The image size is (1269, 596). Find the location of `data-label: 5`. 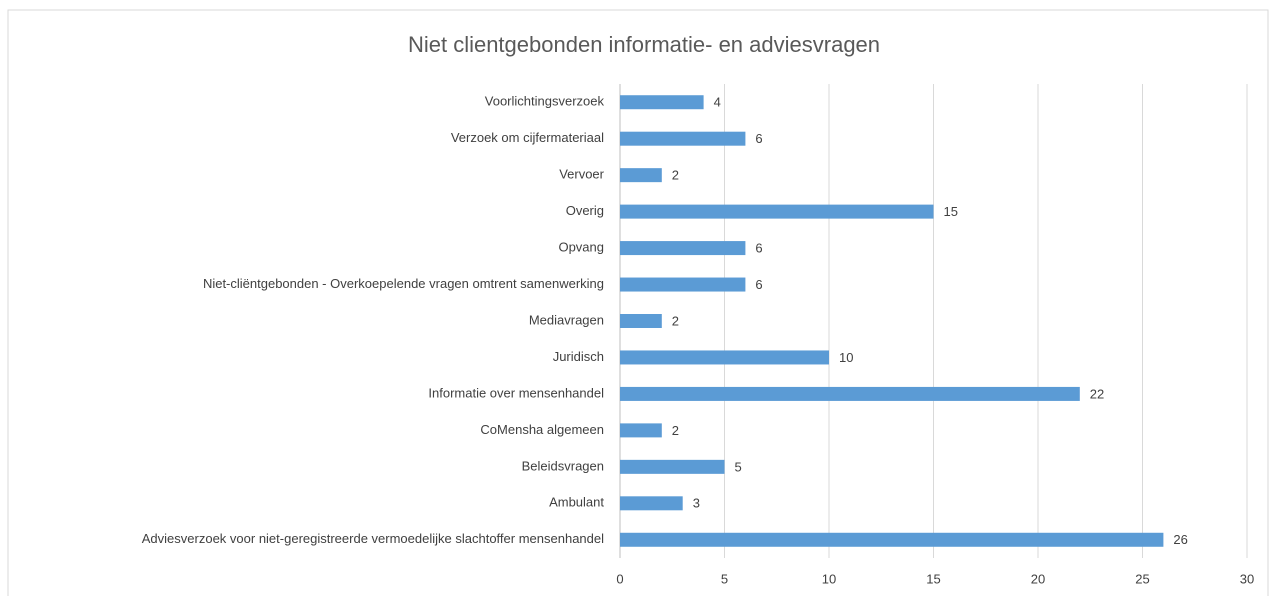

data-label: 5 is located at coordinates (738, 466).